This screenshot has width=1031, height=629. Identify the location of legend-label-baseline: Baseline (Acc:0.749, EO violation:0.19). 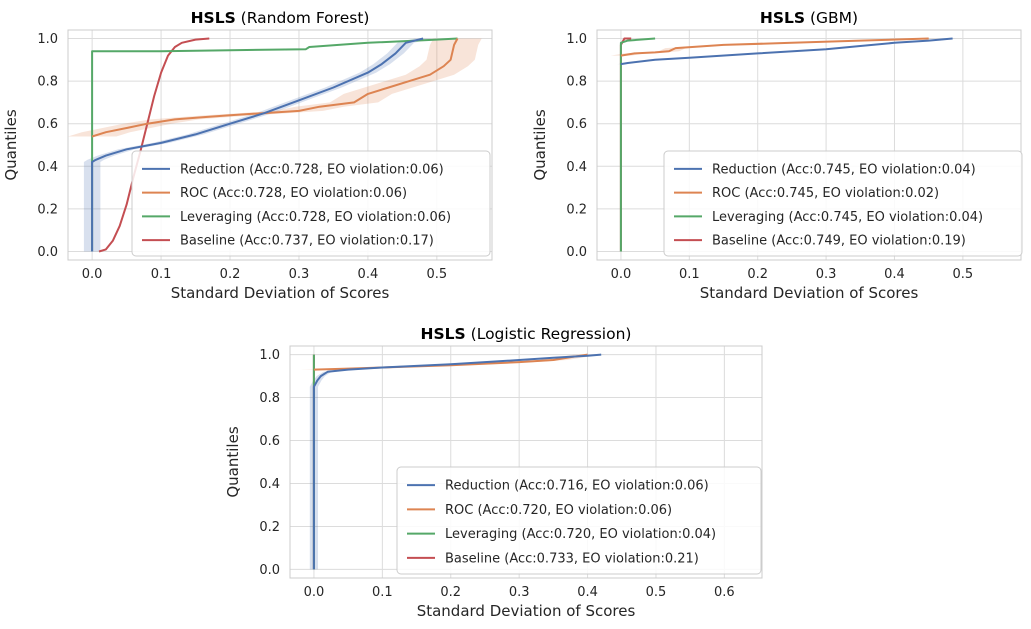
(839, 241).